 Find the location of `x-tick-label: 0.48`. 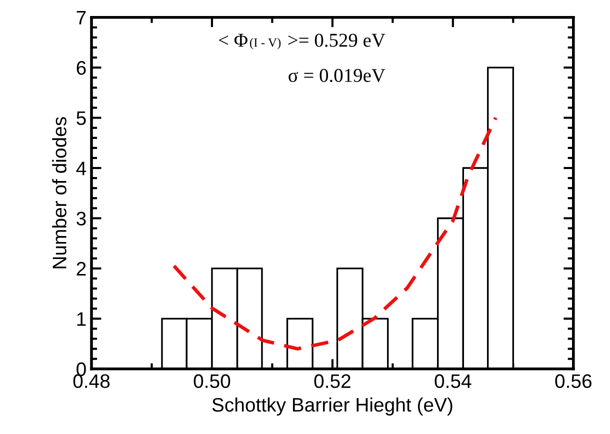

x-tick-label: 0.48 is located at coordinates (91, 381).